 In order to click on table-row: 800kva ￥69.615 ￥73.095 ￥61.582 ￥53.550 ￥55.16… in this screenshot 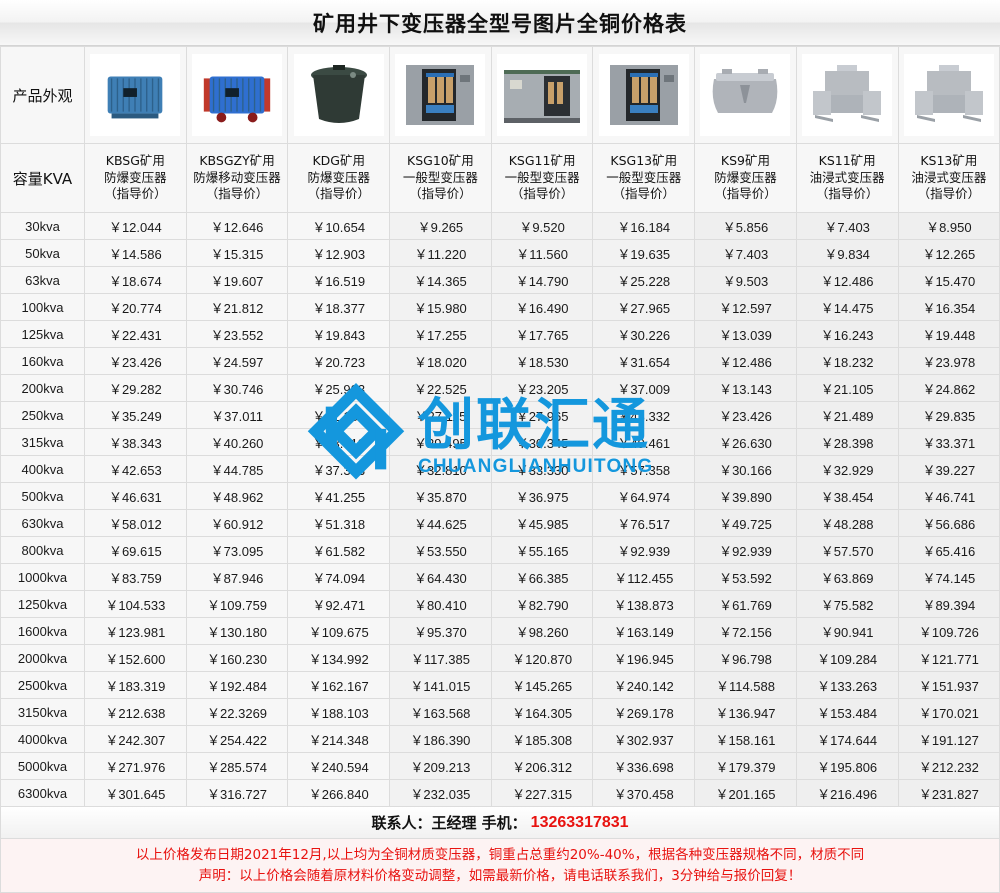, I will do `click(500, 550)`.